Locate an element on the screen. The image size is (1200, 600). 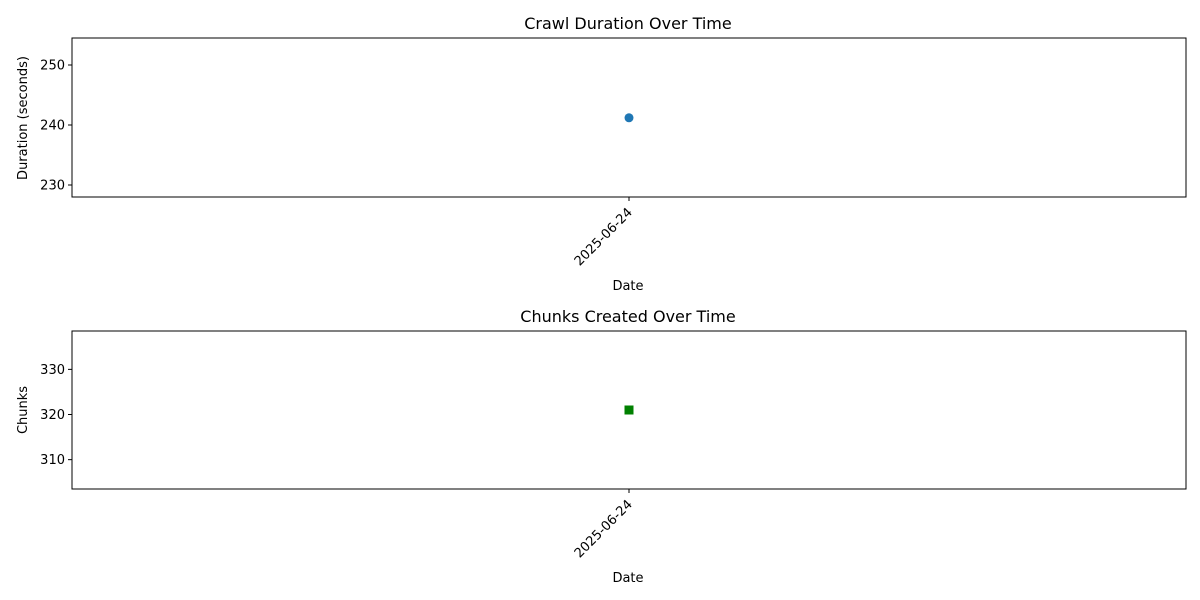
y-tick-label: 330 is located at coordinates (52, 370).